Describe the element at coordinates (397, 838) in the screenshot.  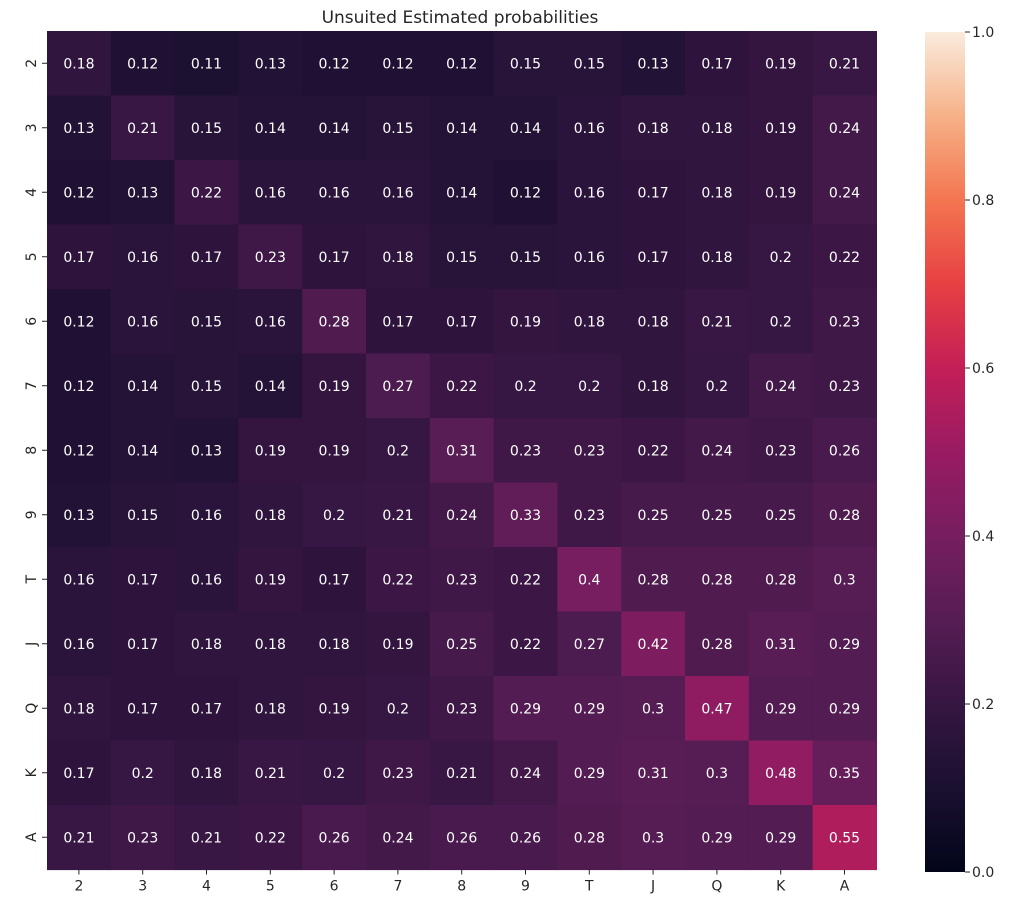
I see `cell-annotation: 0.24` at that location.